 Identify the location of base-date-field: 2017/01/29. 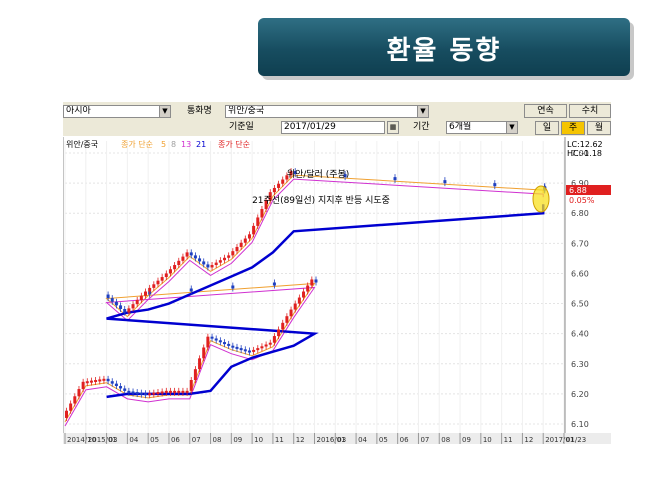
(333, 127).